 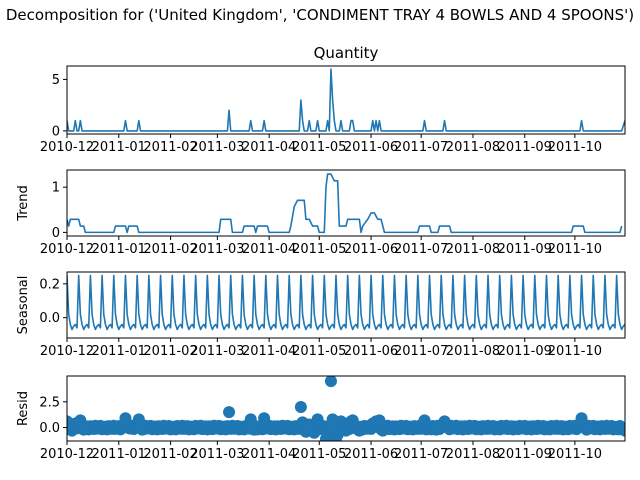 What do you see at coordinates (23, 305) in the screenshot?
I see `seasonal-ylabel: Seasonal` at bounding box center [23, 305].